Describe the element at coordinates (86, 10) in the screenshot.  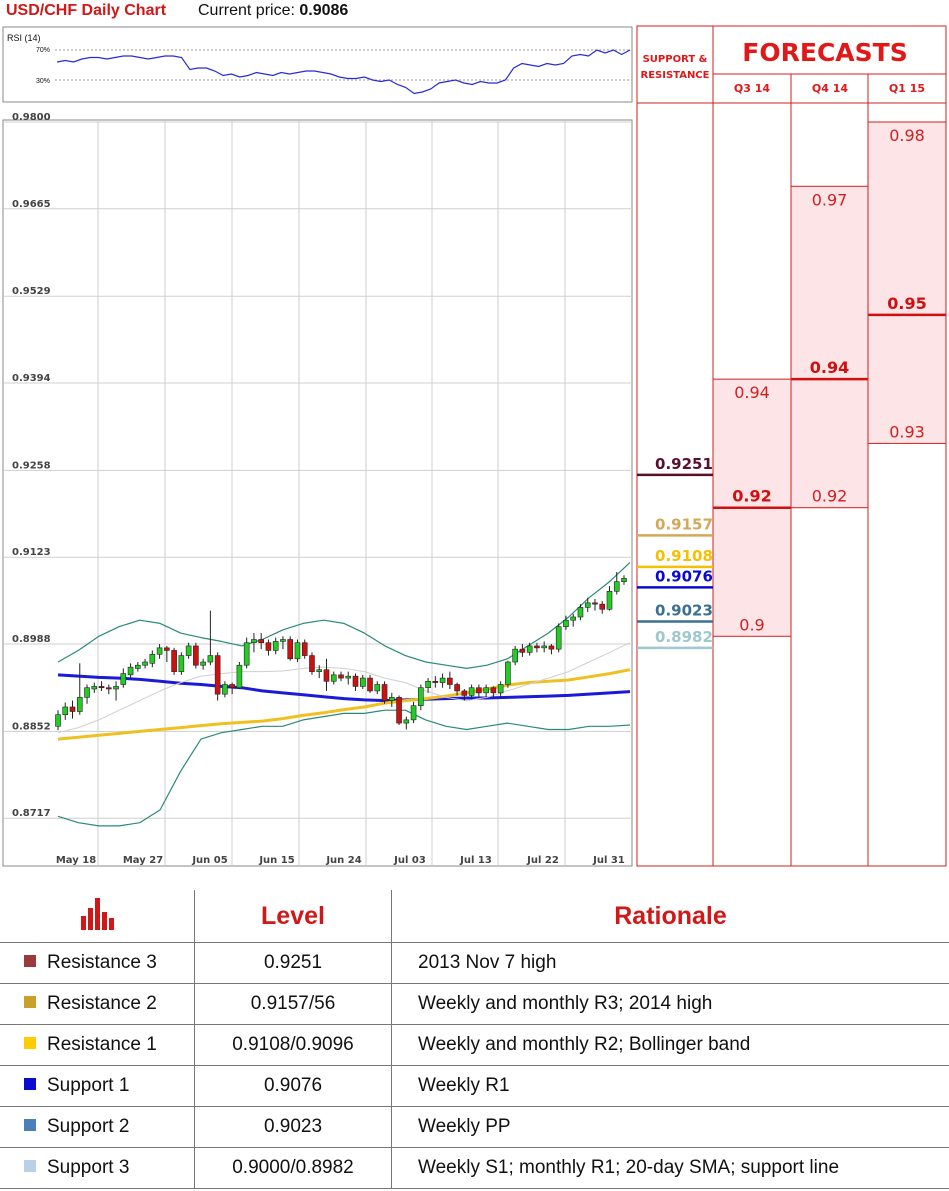
I see `chart-title: USD/CHF Daily Chart` at that location.